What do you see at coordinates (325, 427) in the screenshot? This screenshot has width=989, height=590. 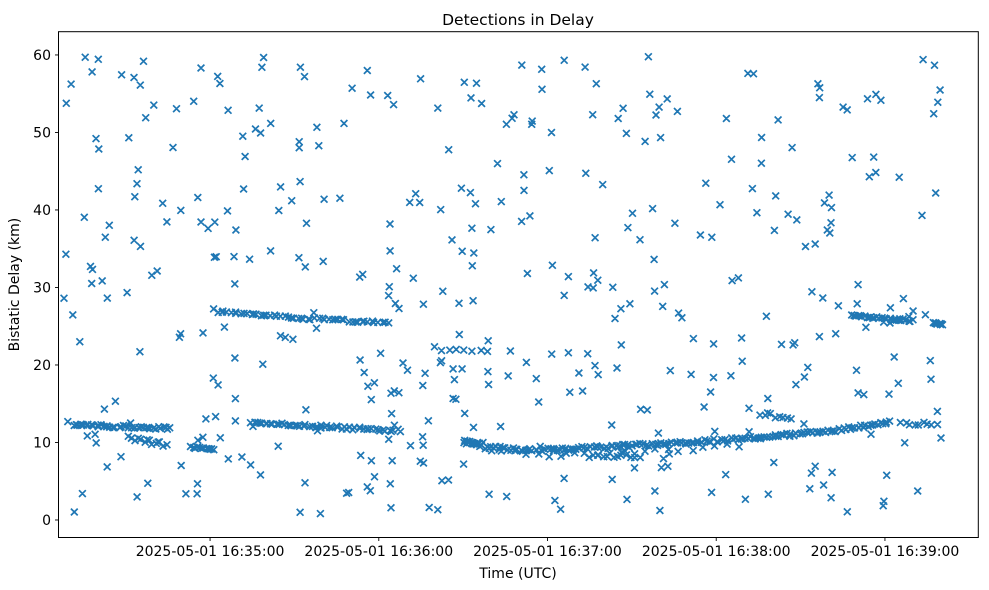 I see `track-b-12km` at bounding box center [325, 427].